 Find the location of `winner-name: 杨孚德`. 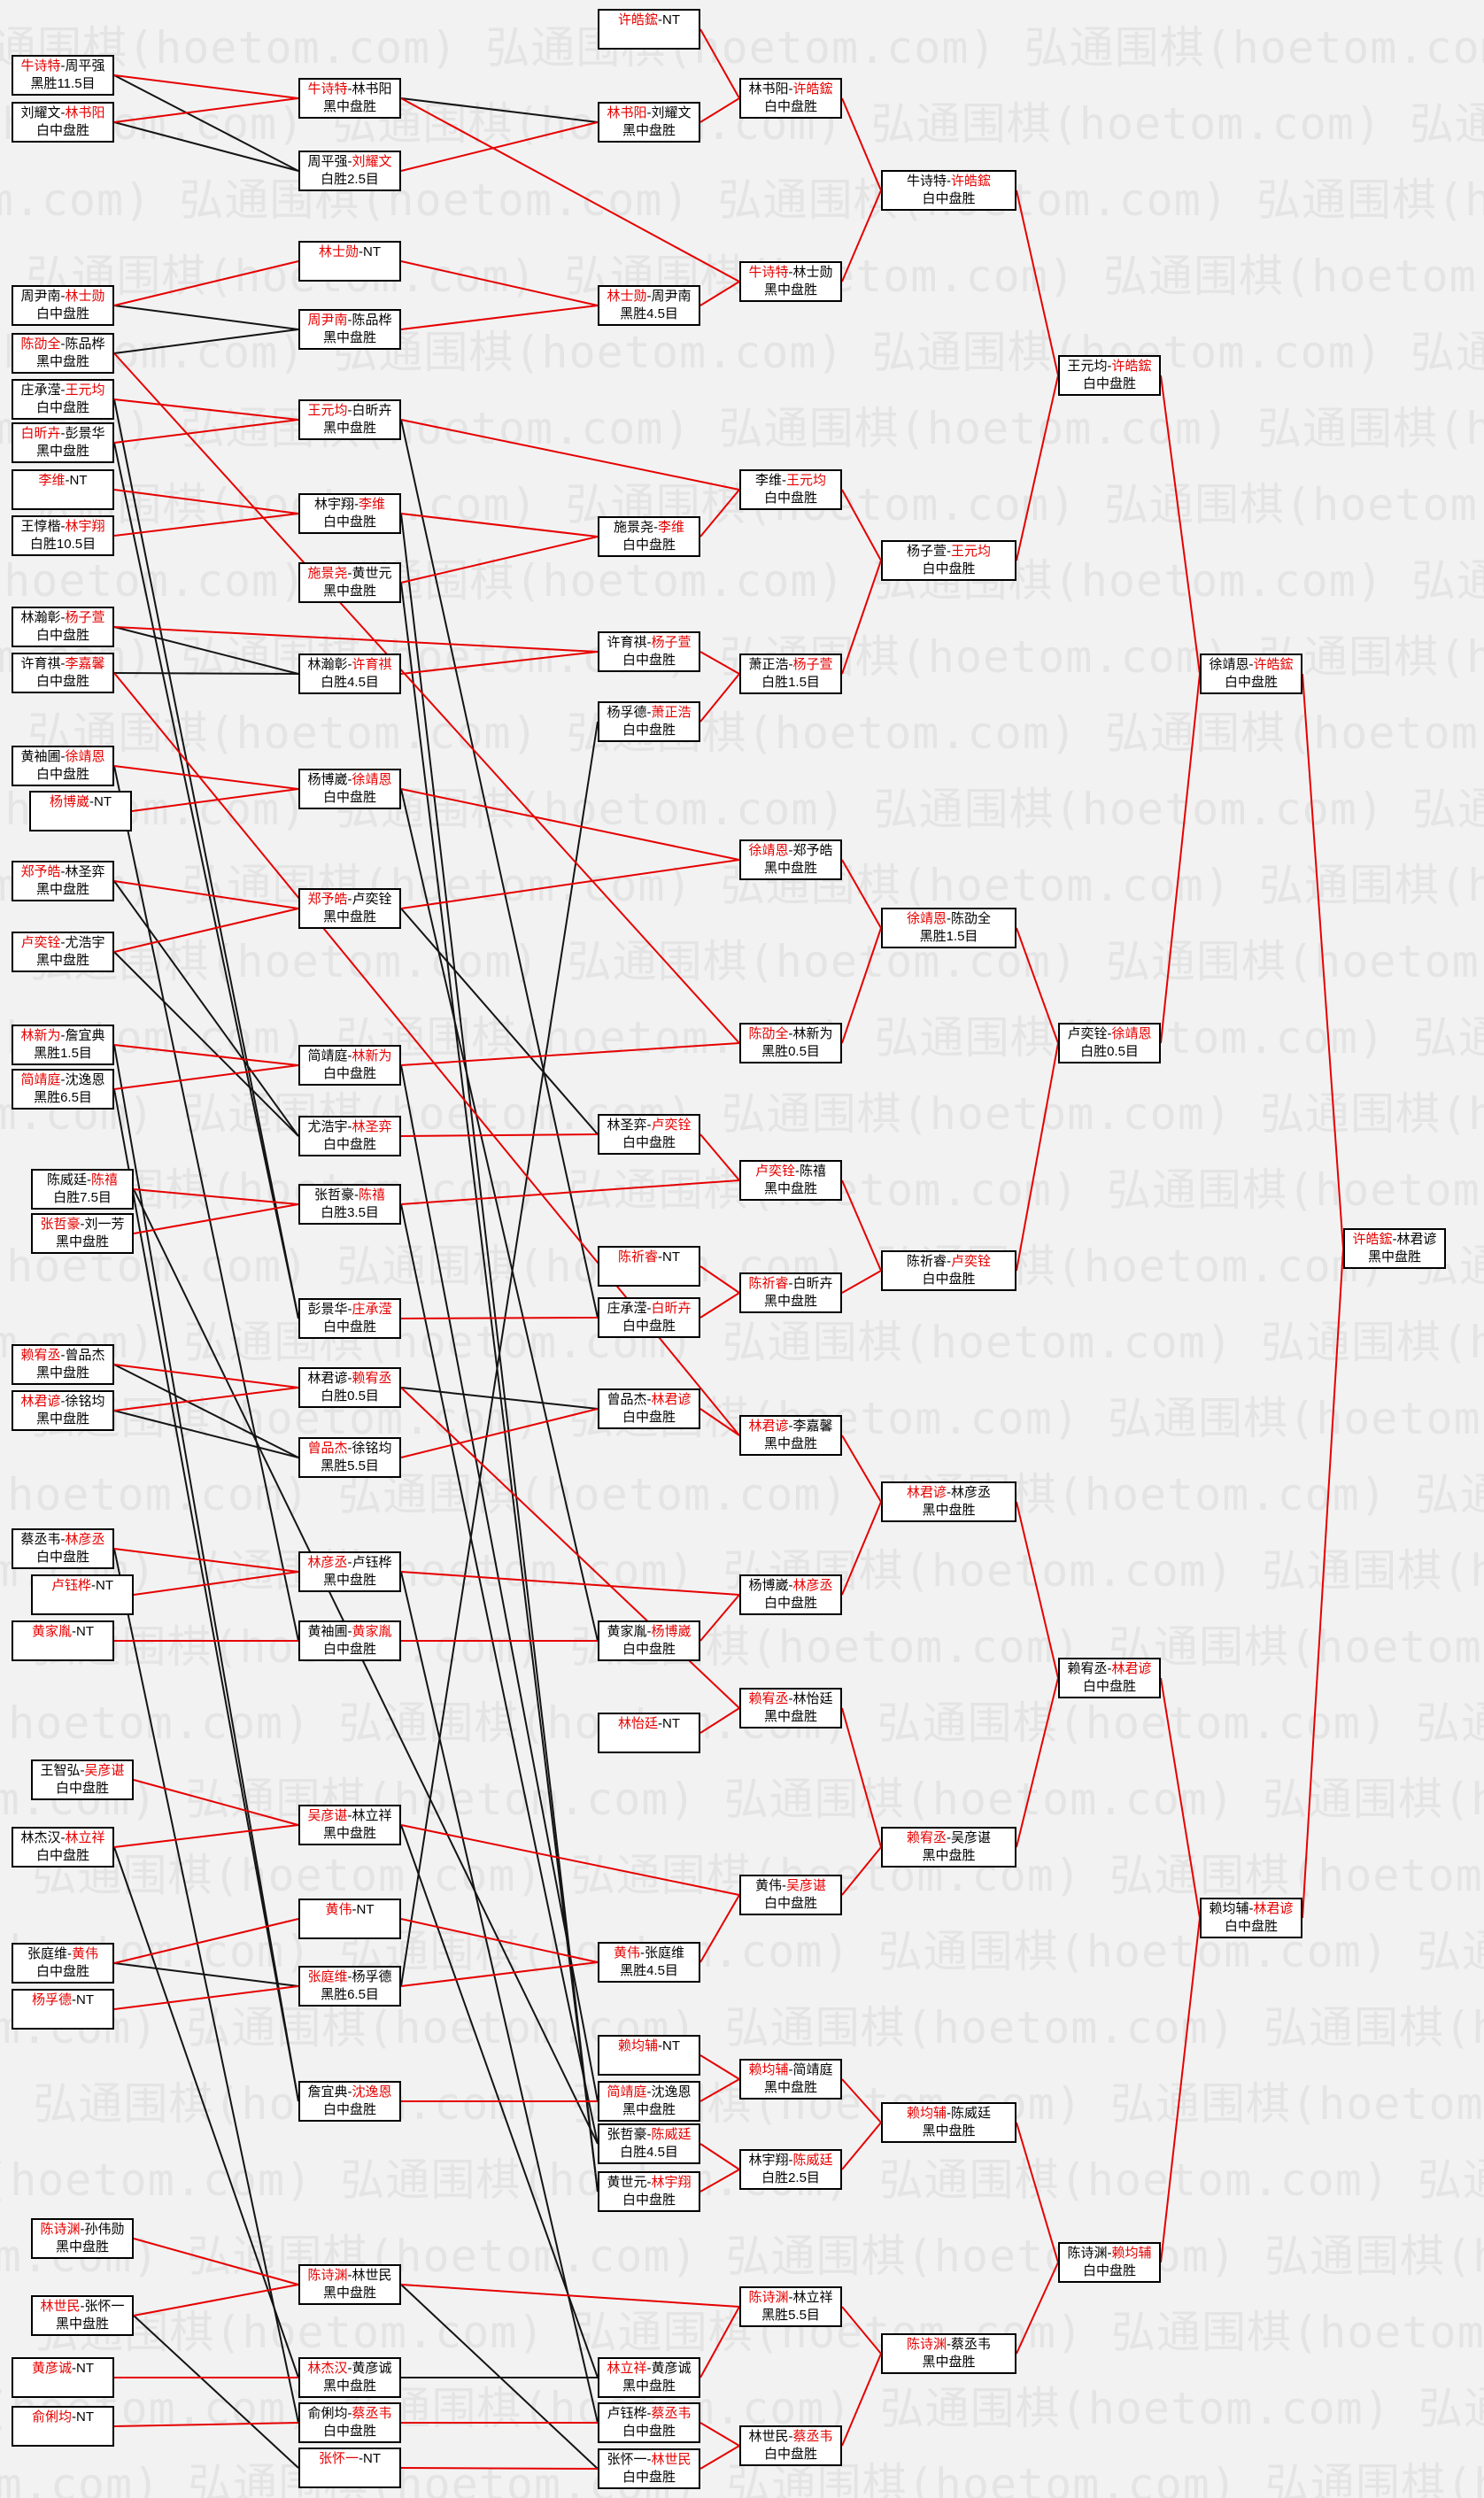

winner-name: 杨孚德 is located at coordinates (51, 2000).